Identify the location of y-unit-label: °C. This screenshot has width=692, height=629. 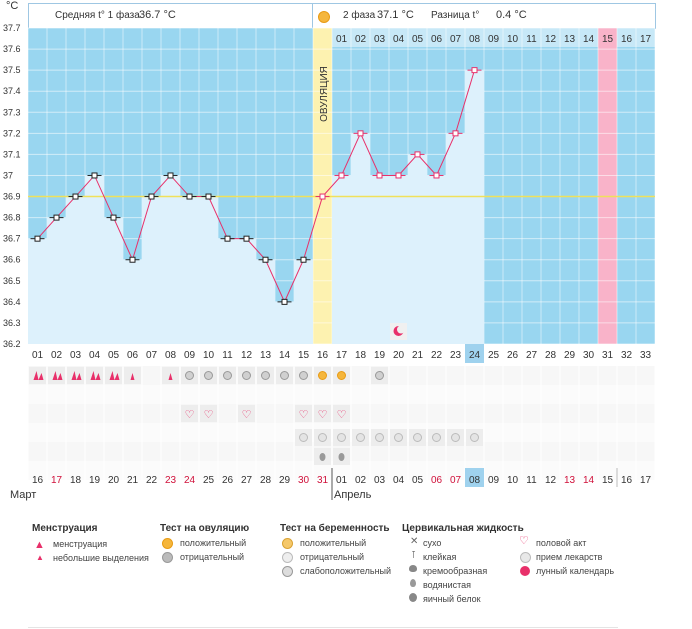
(12, 6).